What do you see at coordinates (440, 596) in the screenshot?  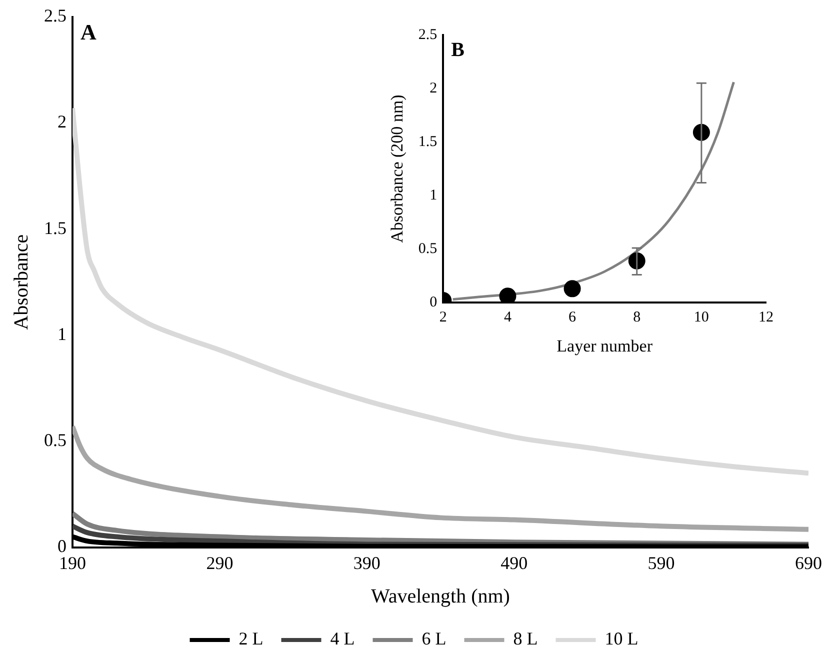 I see `x-axis-title: Wavelength (nm)` at bounding box center [440, 596].